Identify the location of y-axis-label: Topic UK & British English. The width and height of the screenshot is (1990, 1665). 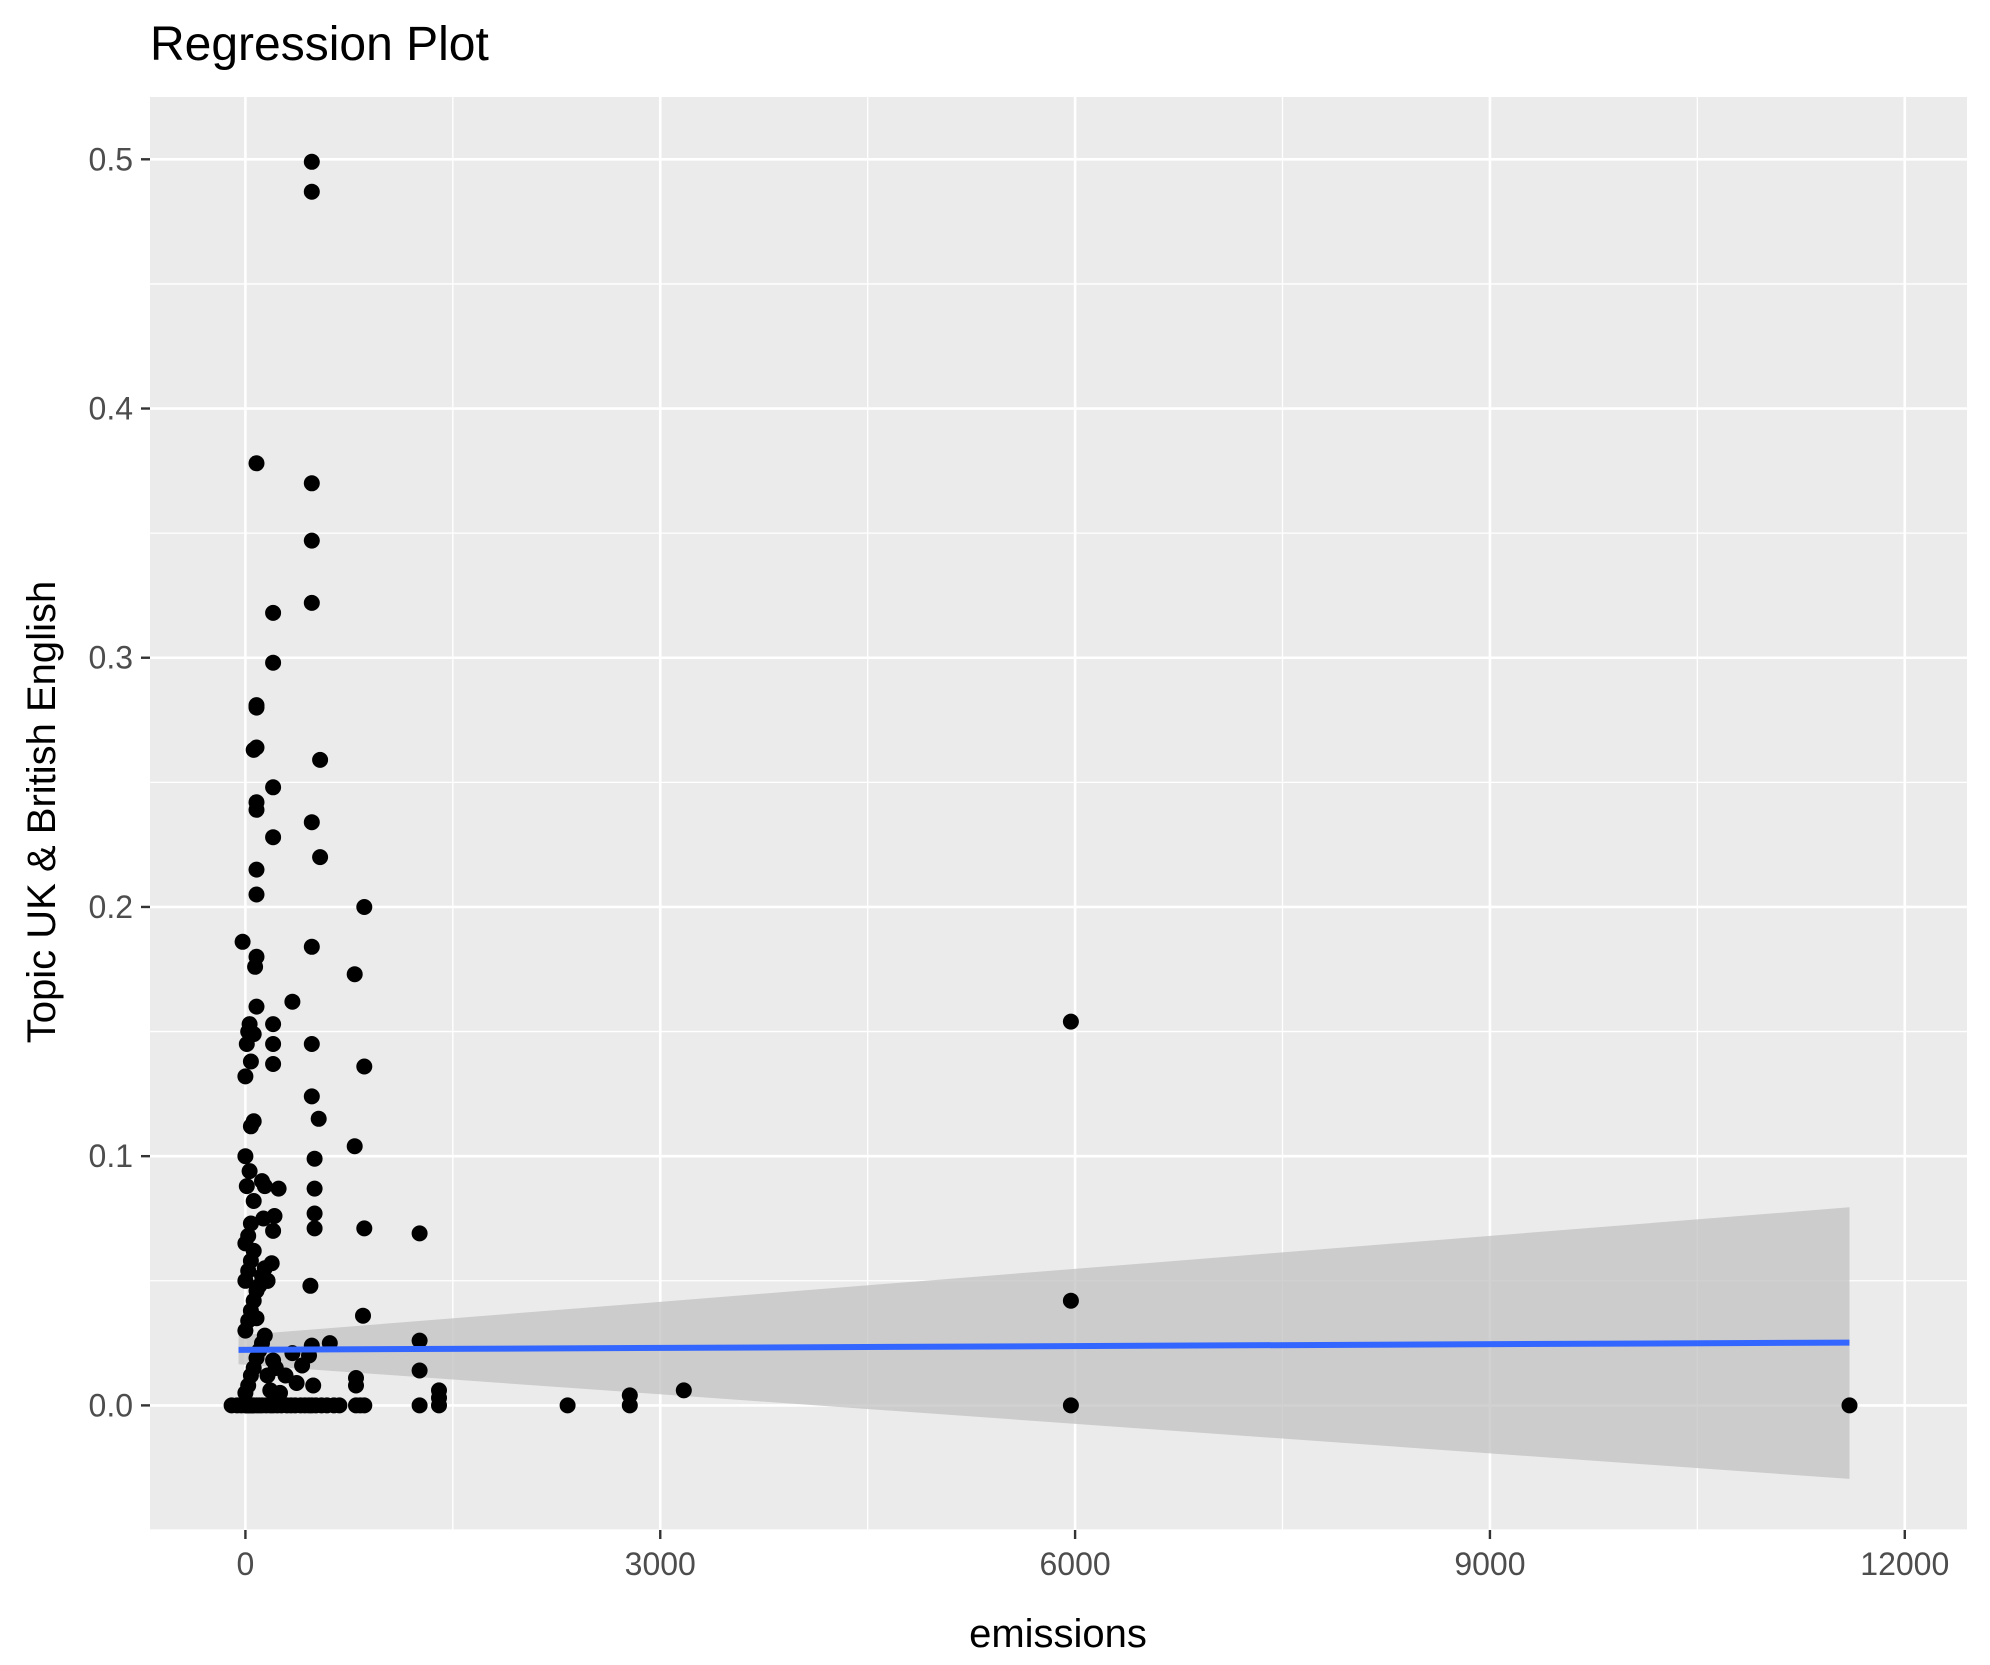
(42, 812).